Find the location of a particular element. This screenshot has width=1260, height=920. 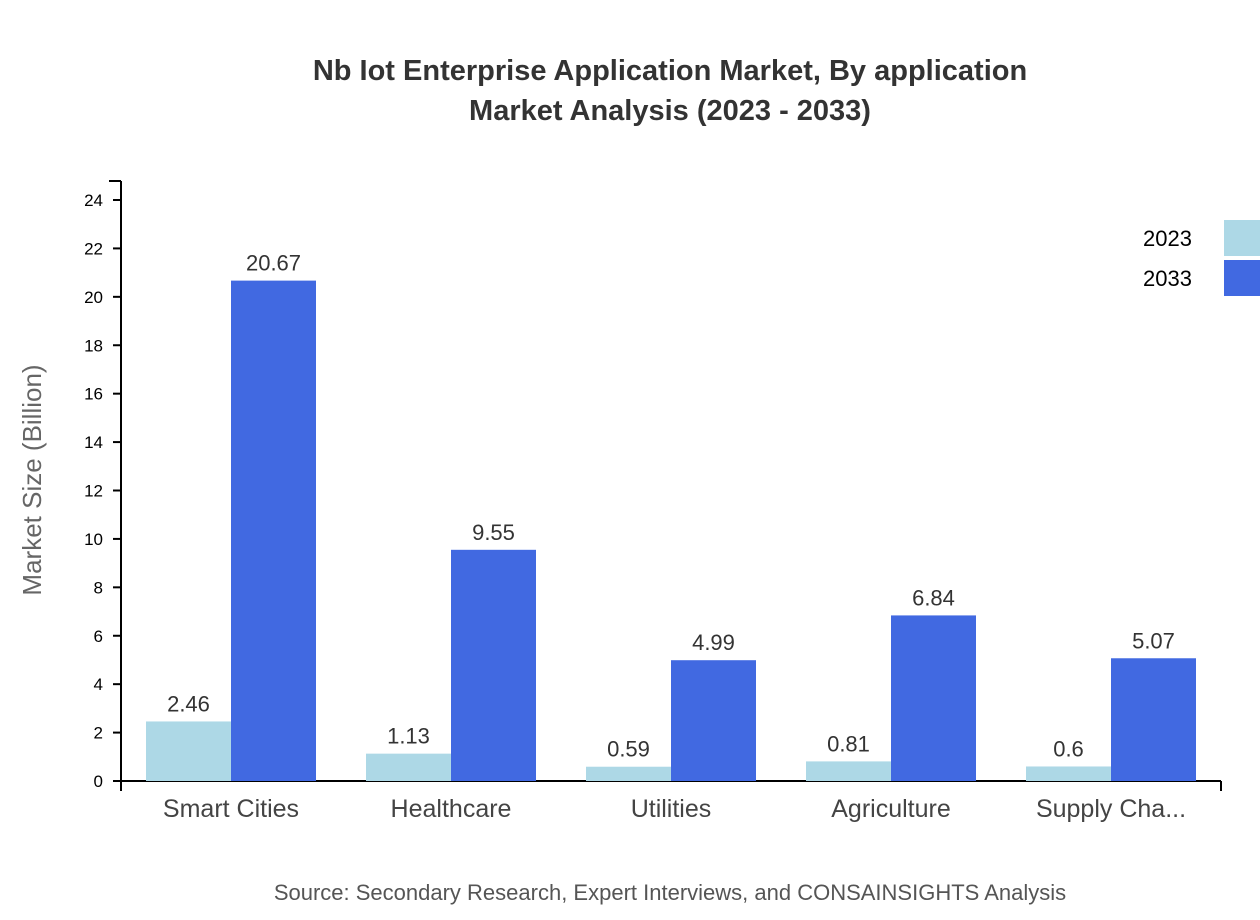

x-tick-label: Agriculture is located at coordinates (891, 809).